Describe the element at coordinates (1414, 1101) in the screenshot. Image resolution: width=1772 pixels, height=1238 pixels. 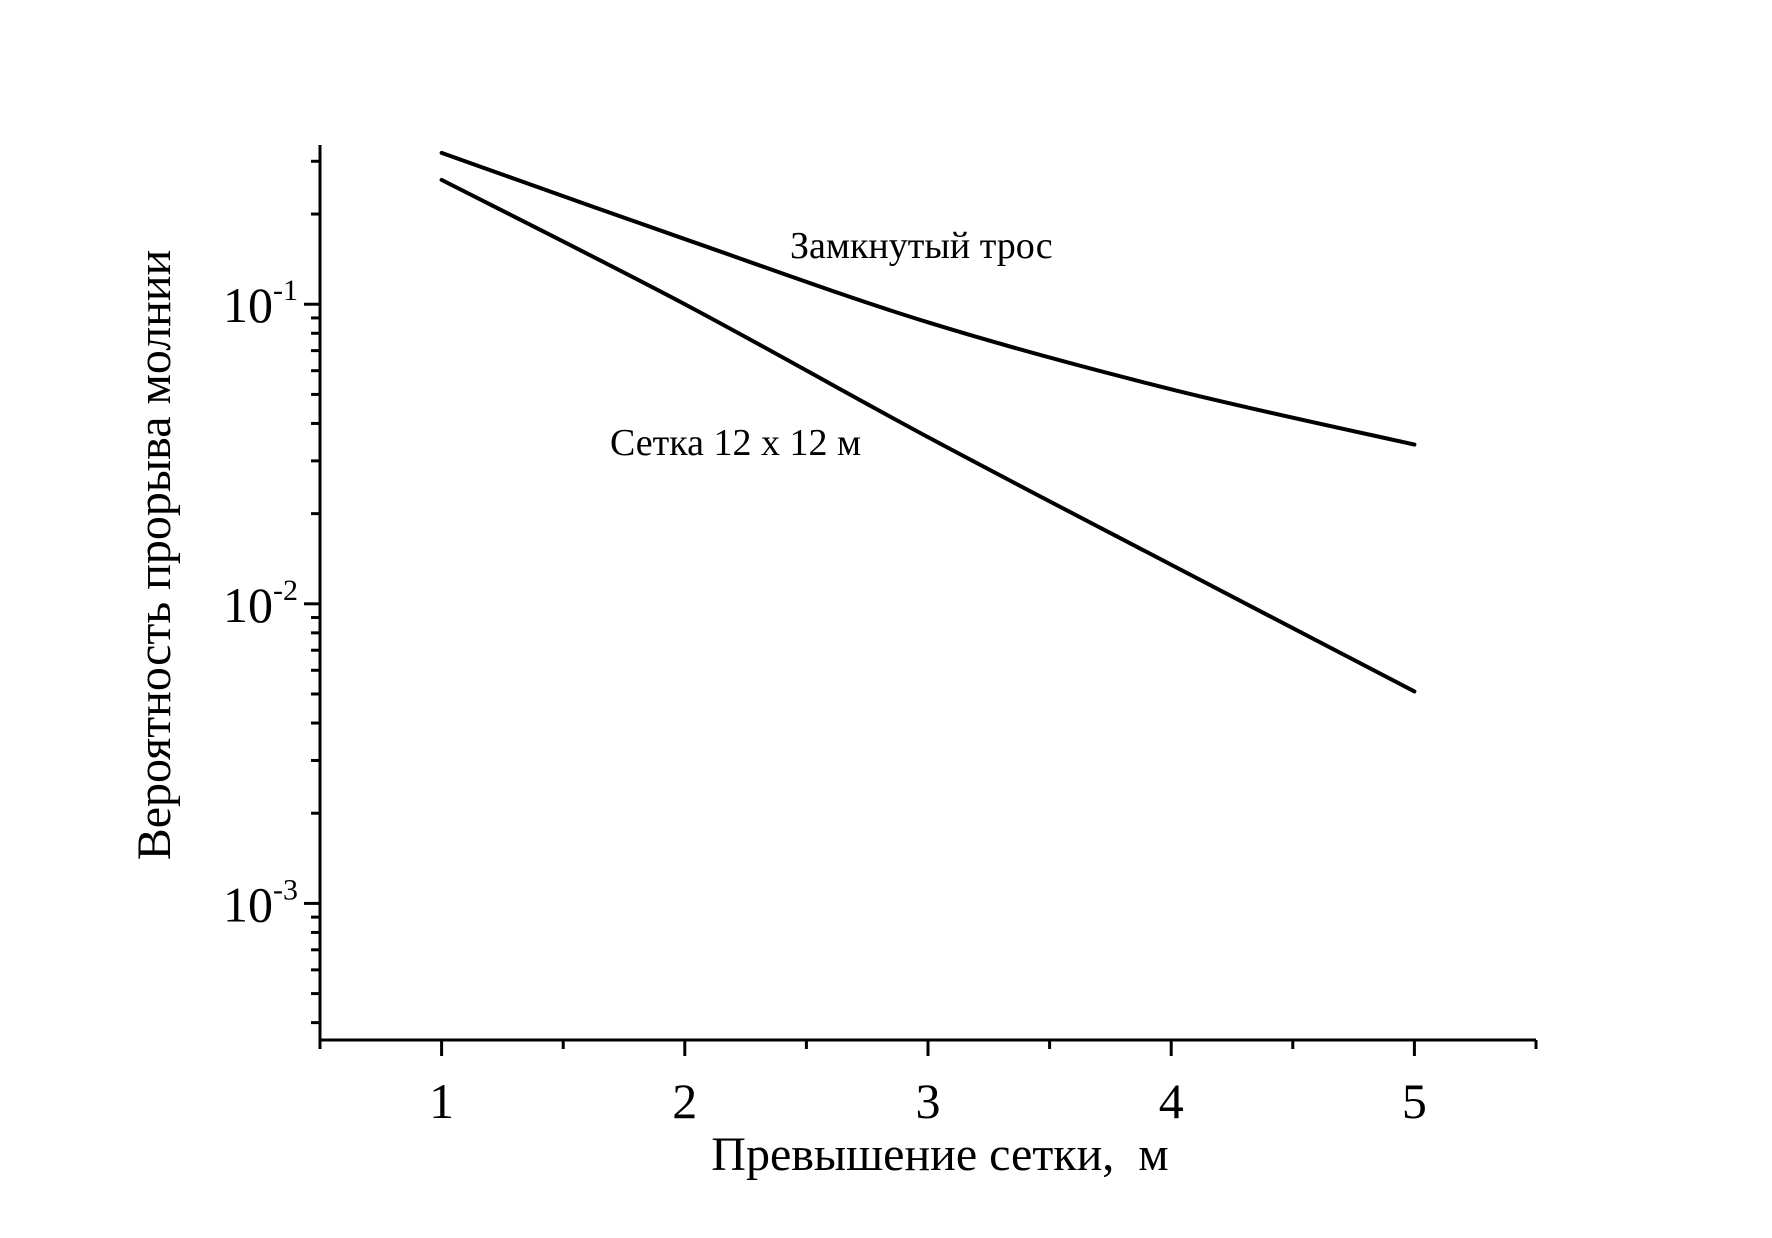
I see `x-tick-label: 5` at that location.